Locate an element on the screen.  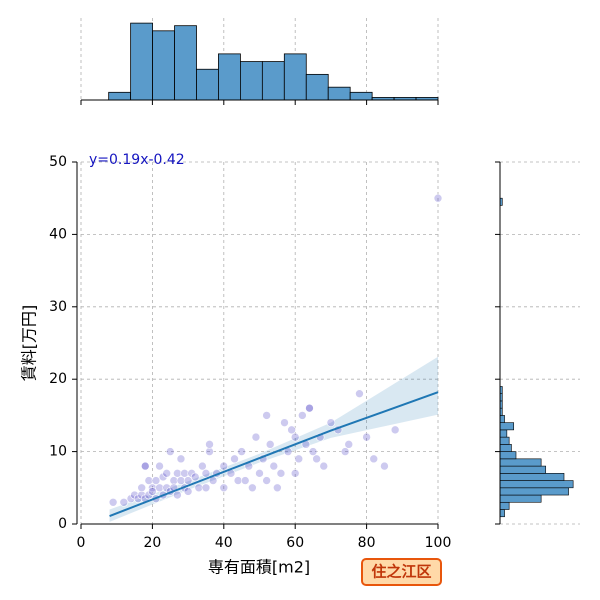
y-tick-label: 30 is located at coordinates (58, 307).